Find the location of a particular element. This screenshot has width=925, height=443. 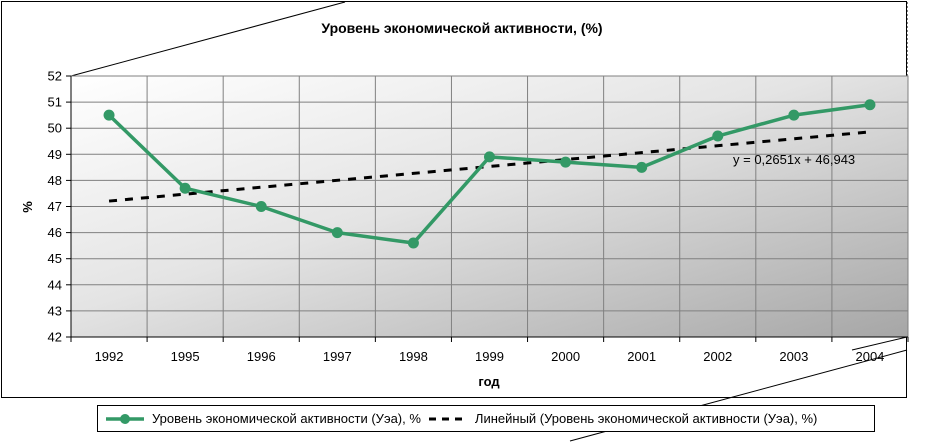

x-tick-label: 1995 is located at coordinates (185, 356).